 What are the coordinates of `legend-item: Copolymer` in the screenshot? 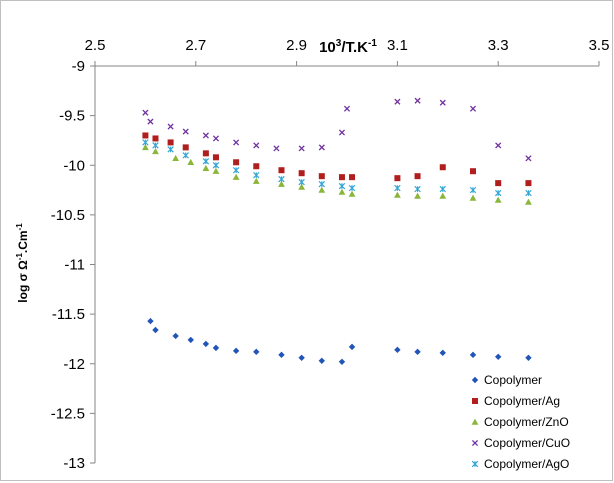 It's located at (506, 380).